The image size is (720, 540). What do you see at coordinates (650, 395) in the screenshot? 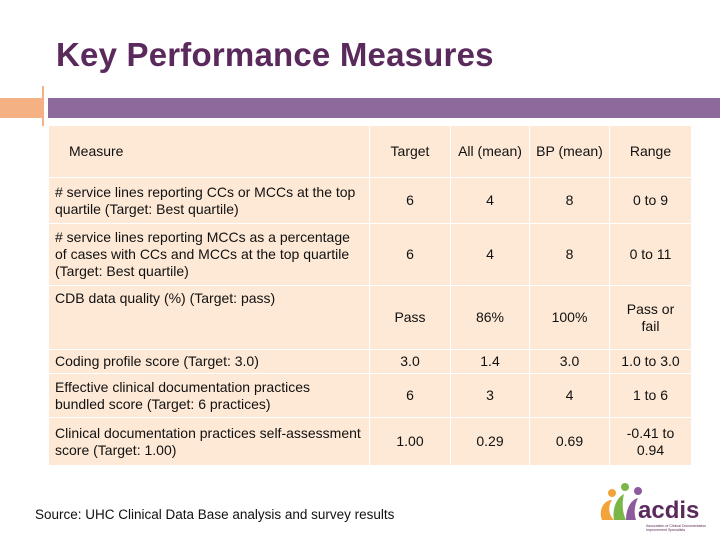
I see `cell-range: 1 to 6` at bounding box center [650, 395].